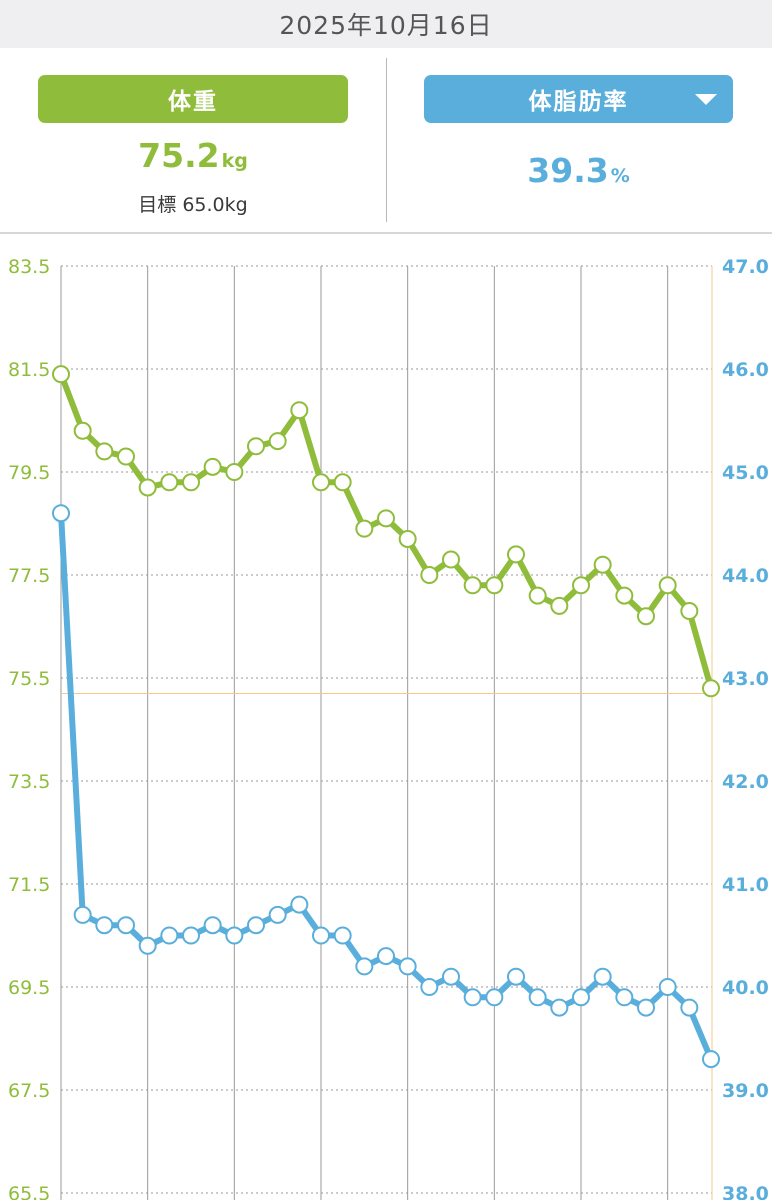 Image resolution: width=772 pixels, height=1200 pixels. I want to click on body-fat-dropdown: 体脂肪率, so click(578, 99).